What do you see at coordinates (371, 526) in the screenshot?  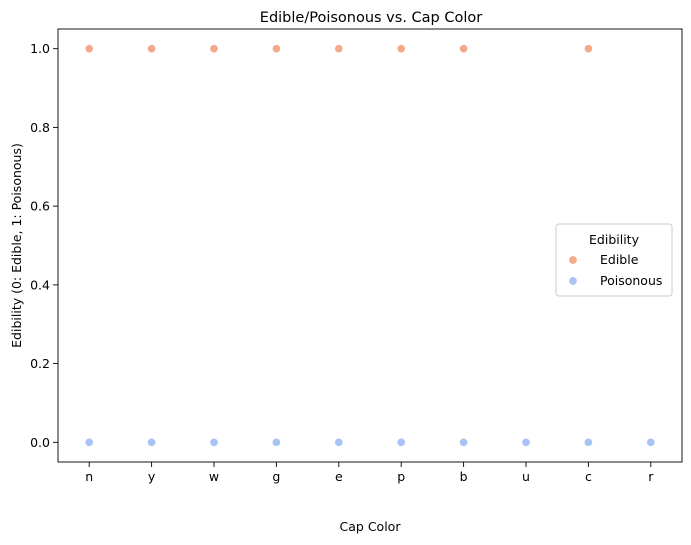 I see `x-axis-label: Cap Color` at bounding box center [371, 526].